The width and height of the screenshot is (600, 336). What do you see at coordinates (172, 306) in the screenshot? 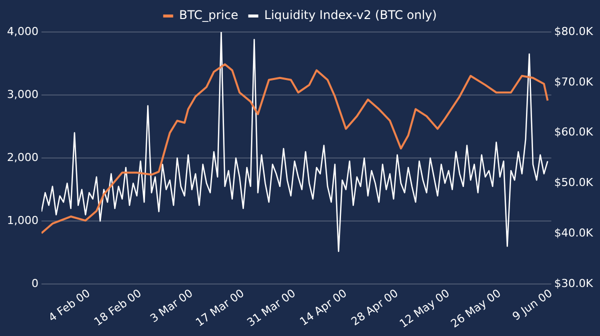
I see `x-tick-label: 3 Mar 00` at bounding box center [172, 306].